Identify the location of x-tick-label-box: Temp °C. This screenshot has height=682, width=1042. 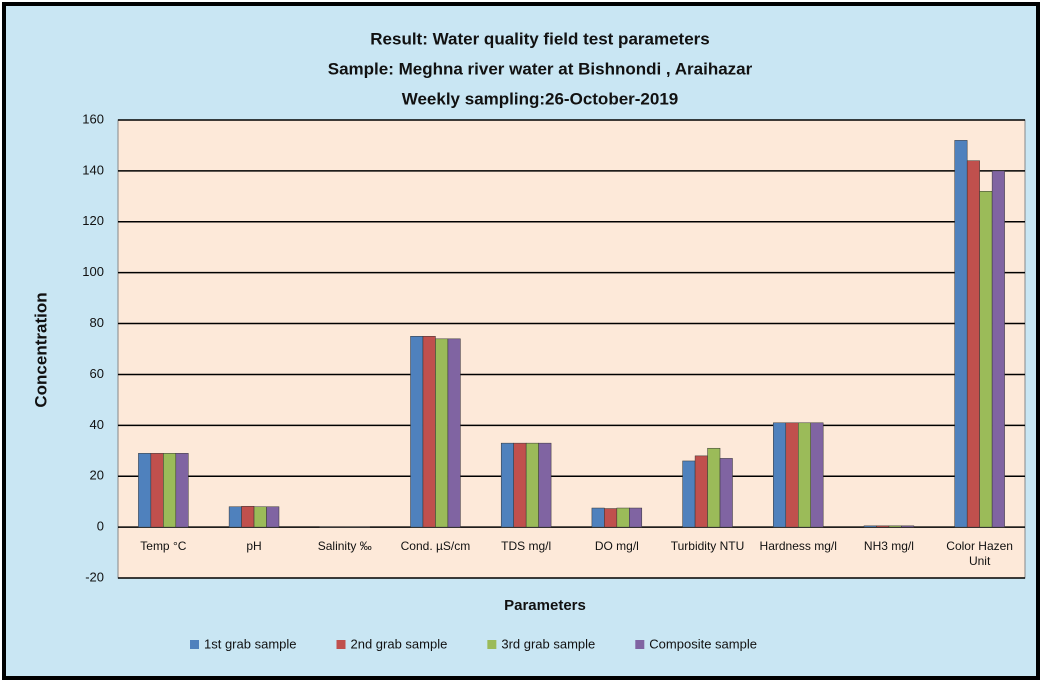
(163, 546).